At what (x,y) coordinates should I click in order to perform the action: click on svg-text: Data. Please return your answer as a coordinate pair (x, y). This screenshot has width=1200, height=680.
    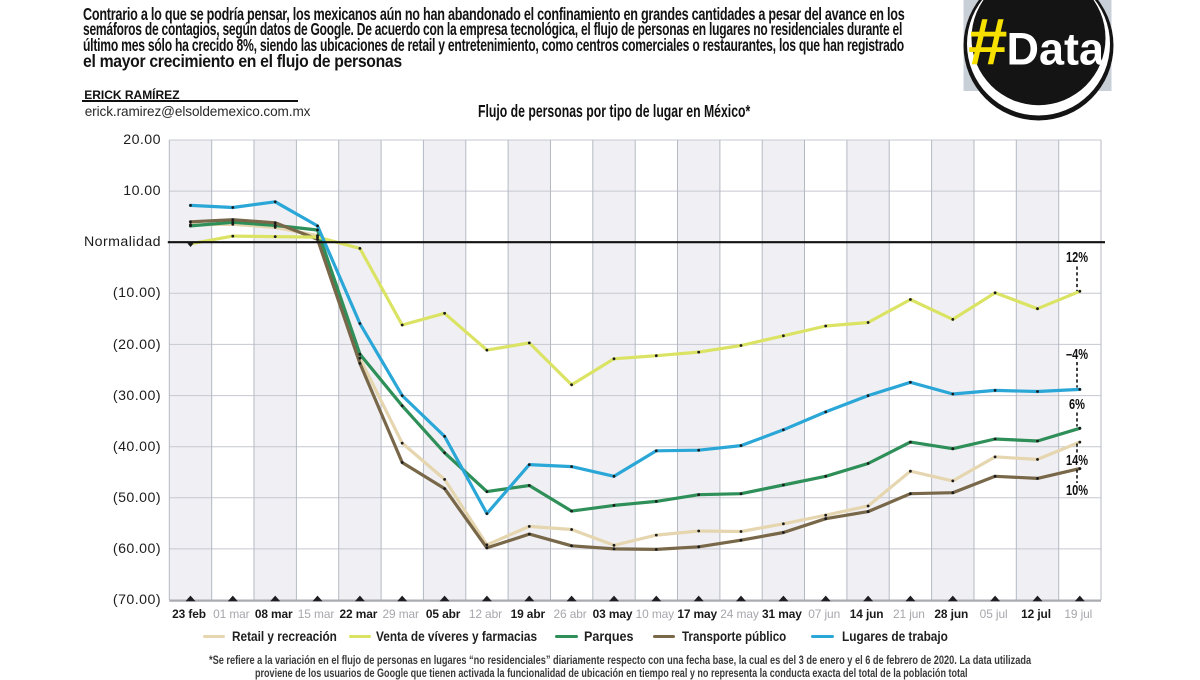
    Looking at the image, I should click on (1056, 48).